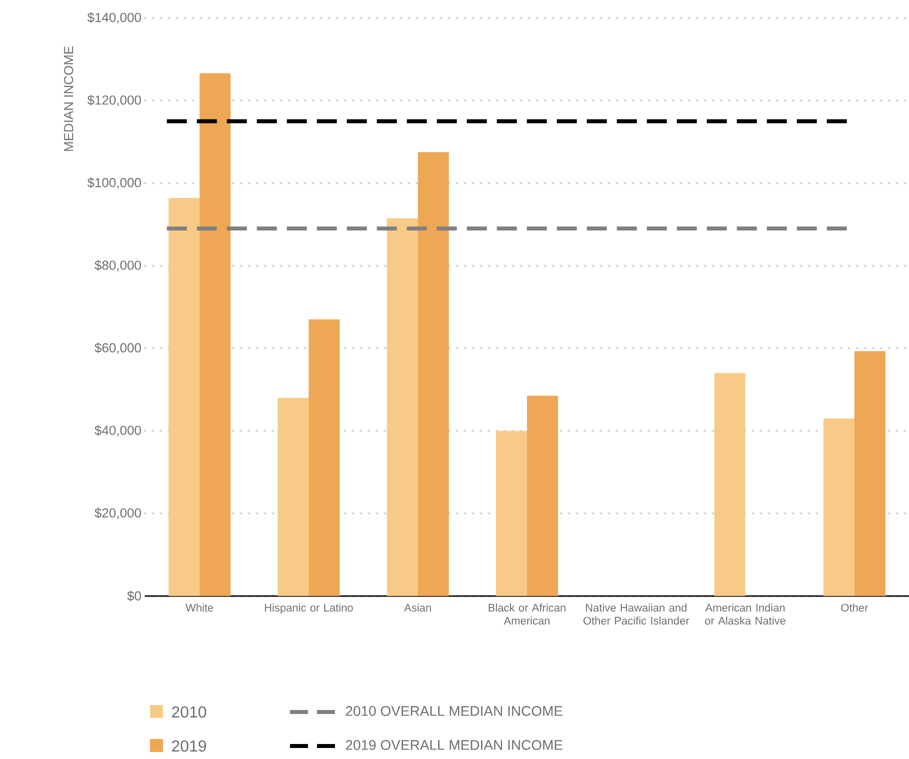 This screenshot has width=909, height=759. Describe the element at coordinates (636, 614) in the screenshot. I see `x-tick-label: Native Hawaiian and Other Pacific Islander` at that location.